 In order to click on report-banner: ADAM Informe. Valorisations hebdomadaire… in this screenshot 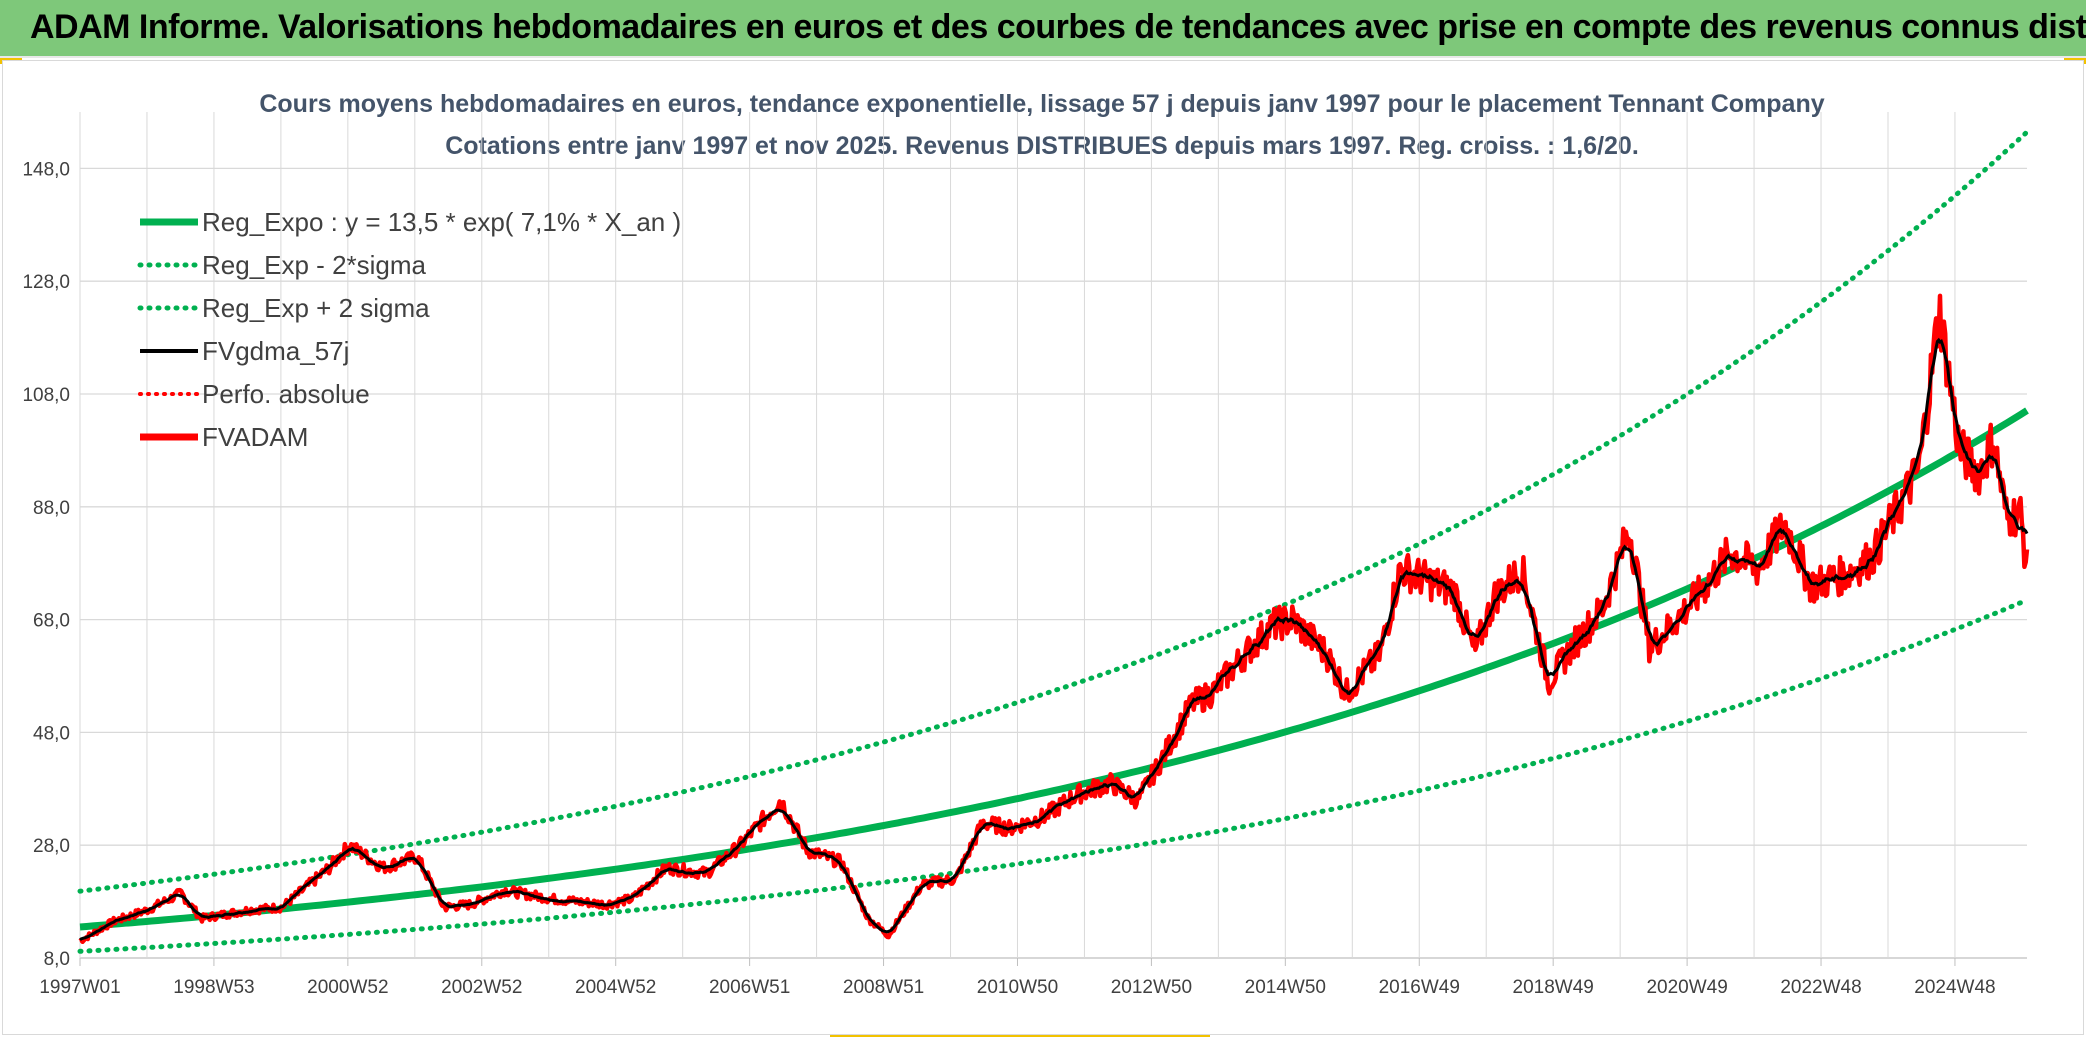, I will do `click(1043, 29)`.